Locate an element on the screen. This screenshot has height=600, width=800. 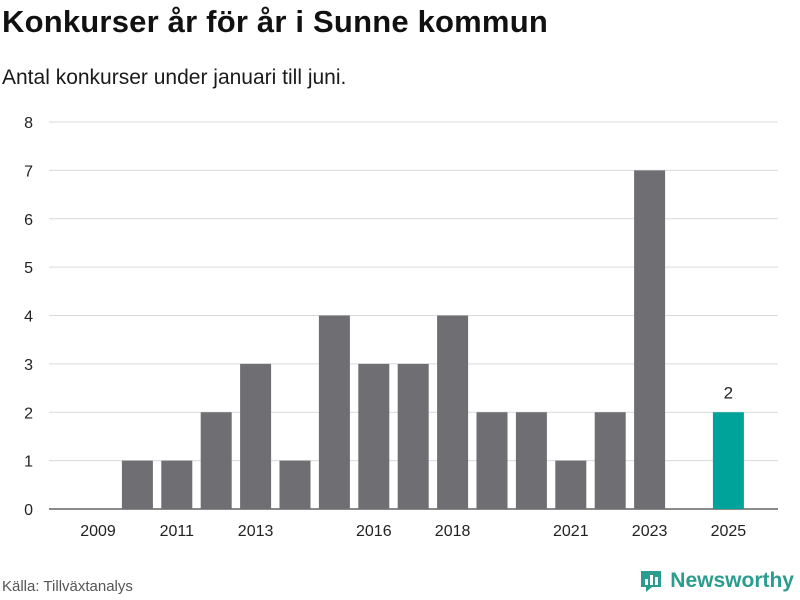
x-tick-label: 2016 is located at coordinates (374, 531).